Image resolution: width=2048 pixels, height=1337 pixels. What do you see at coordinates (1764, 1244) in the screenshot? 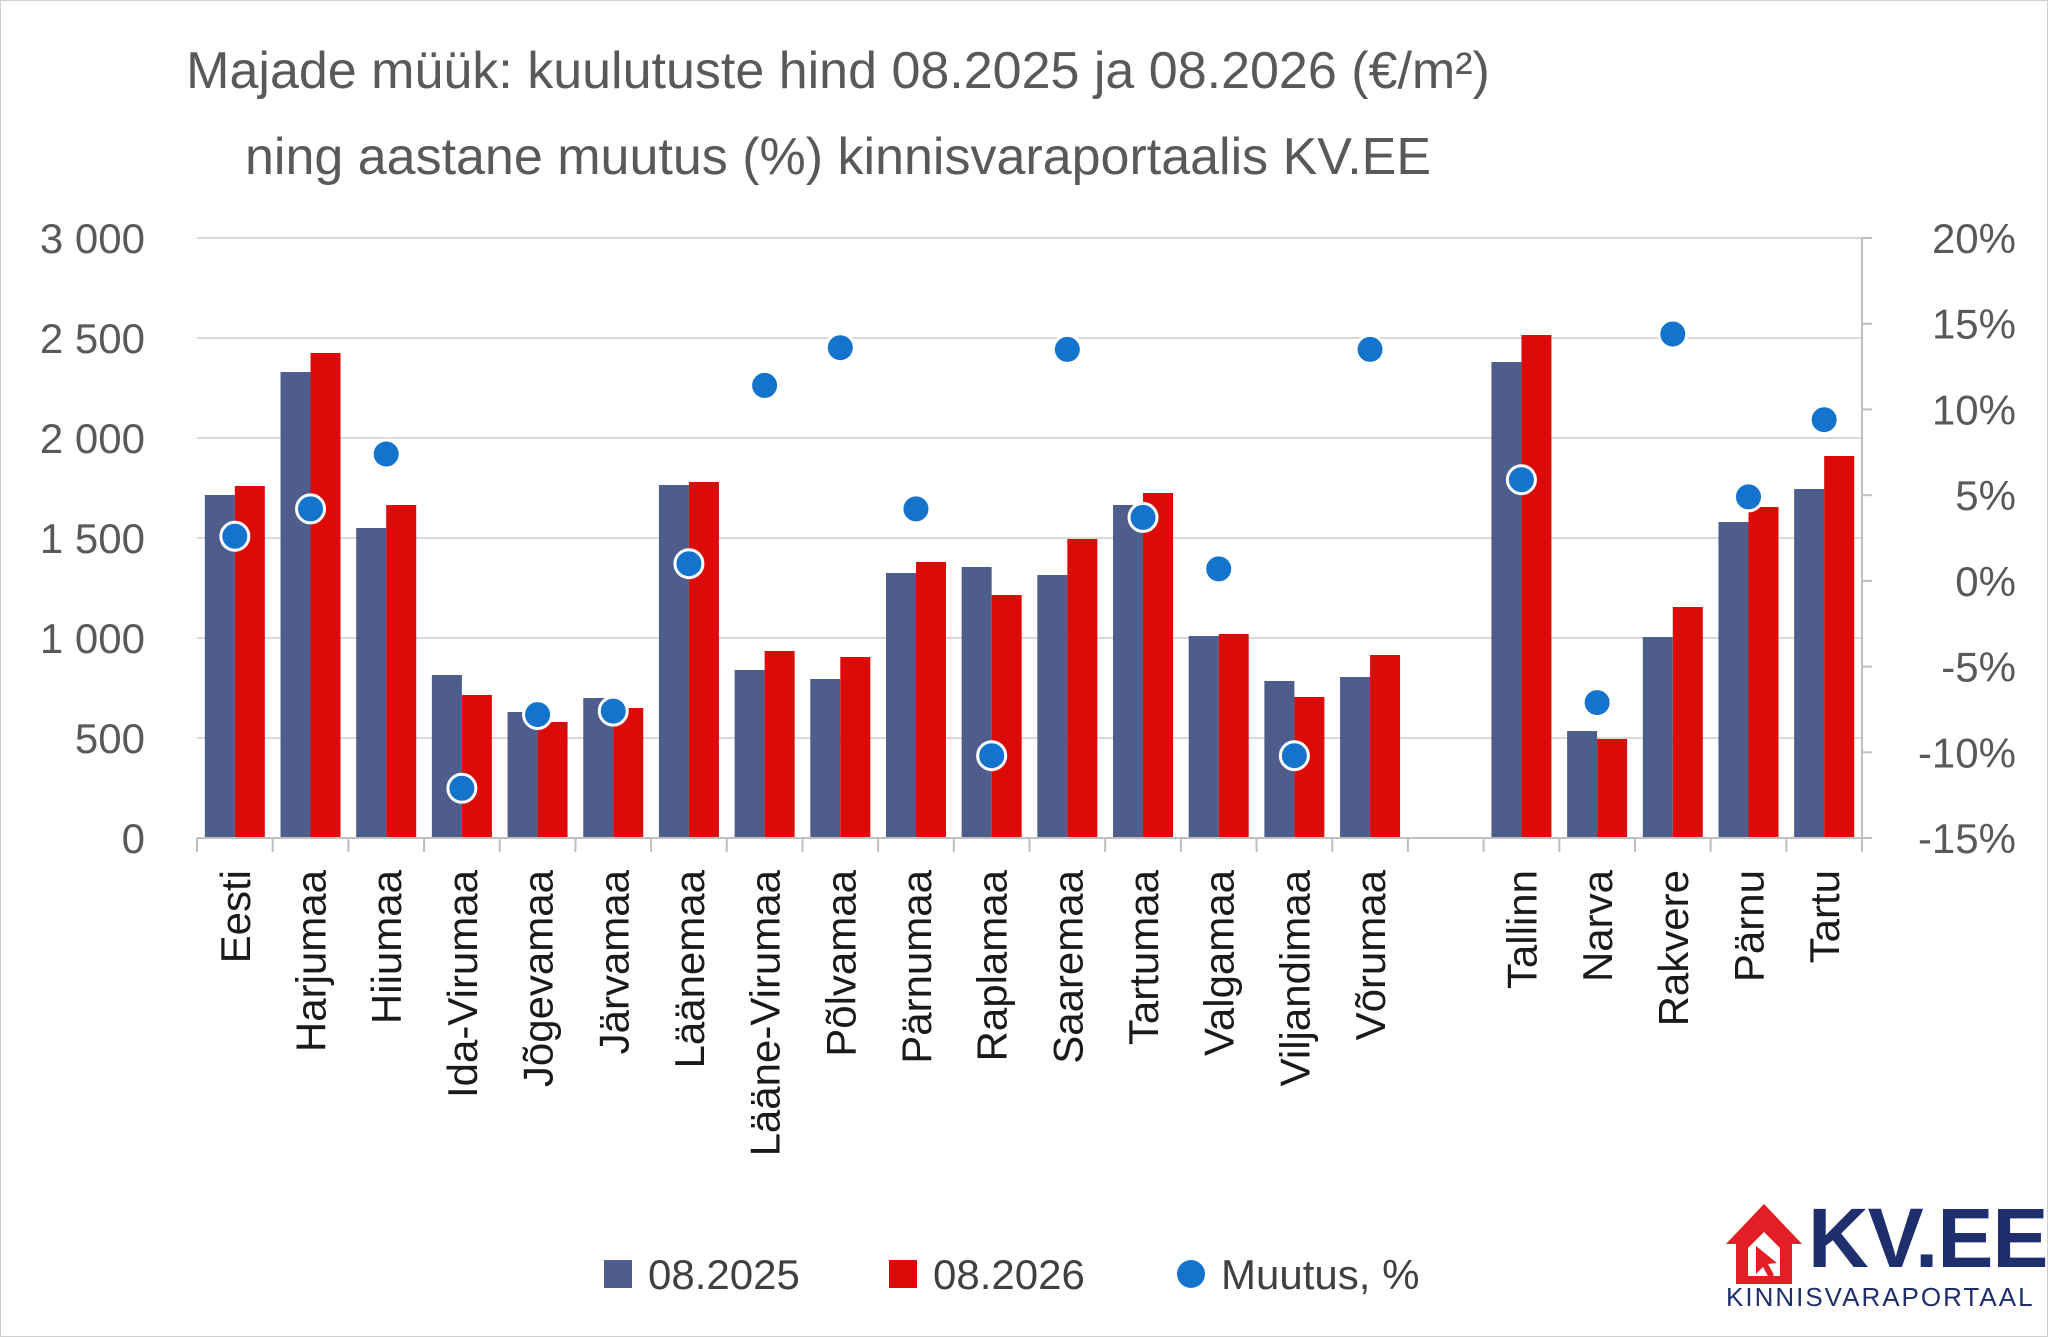
I see `house-logo-icon` at bounding box center [1764, 1244].